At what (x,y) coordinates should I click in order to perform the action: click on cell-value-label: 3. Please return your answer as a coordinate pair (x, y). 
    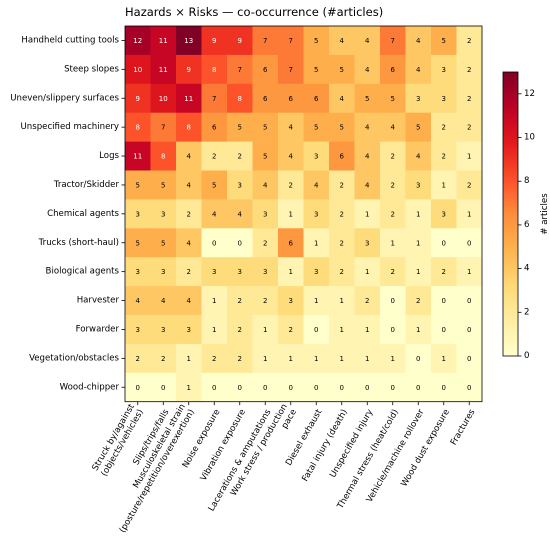
    Looking at the image, I should click on (316, 272).